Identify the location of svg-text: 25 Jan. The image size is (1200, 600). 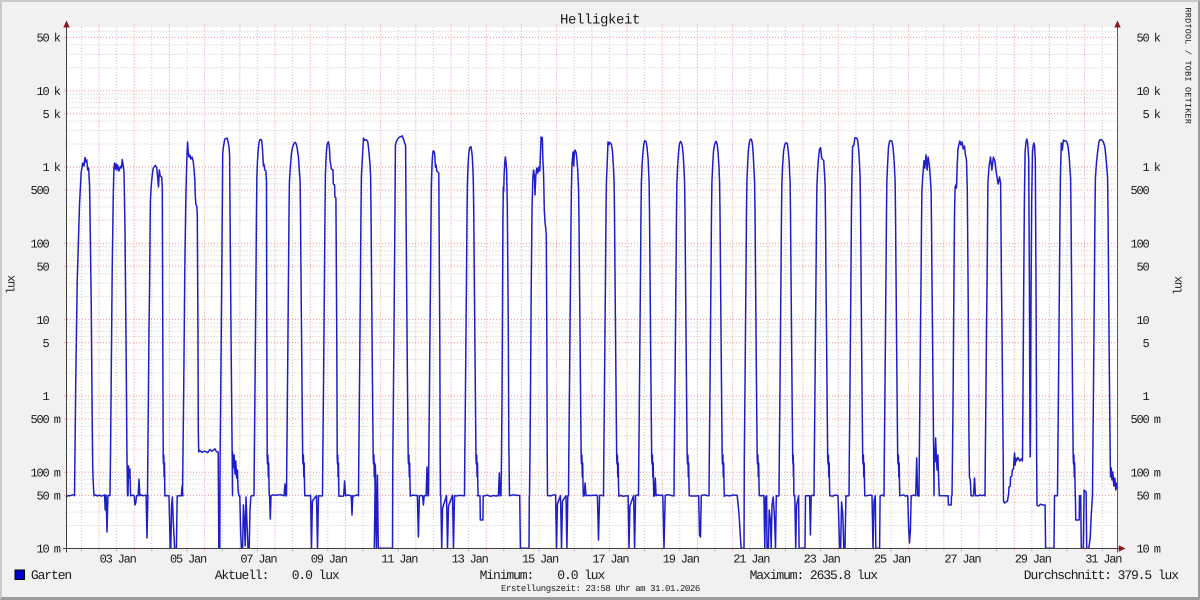
(892, 560).